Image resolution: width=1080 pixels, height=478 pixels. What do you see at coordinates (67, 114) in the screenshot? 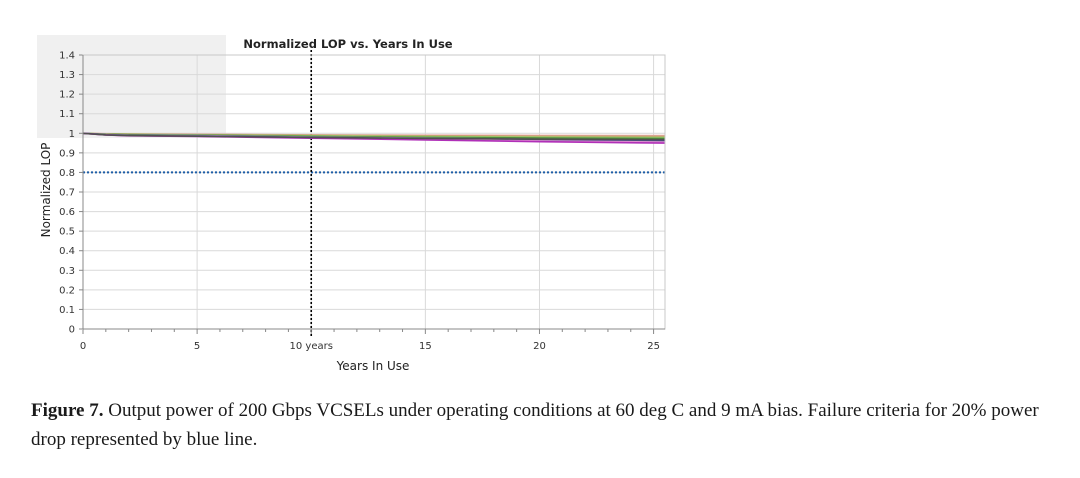
I see `y-tick-label: 1.1` at bounding box center [67, 114].